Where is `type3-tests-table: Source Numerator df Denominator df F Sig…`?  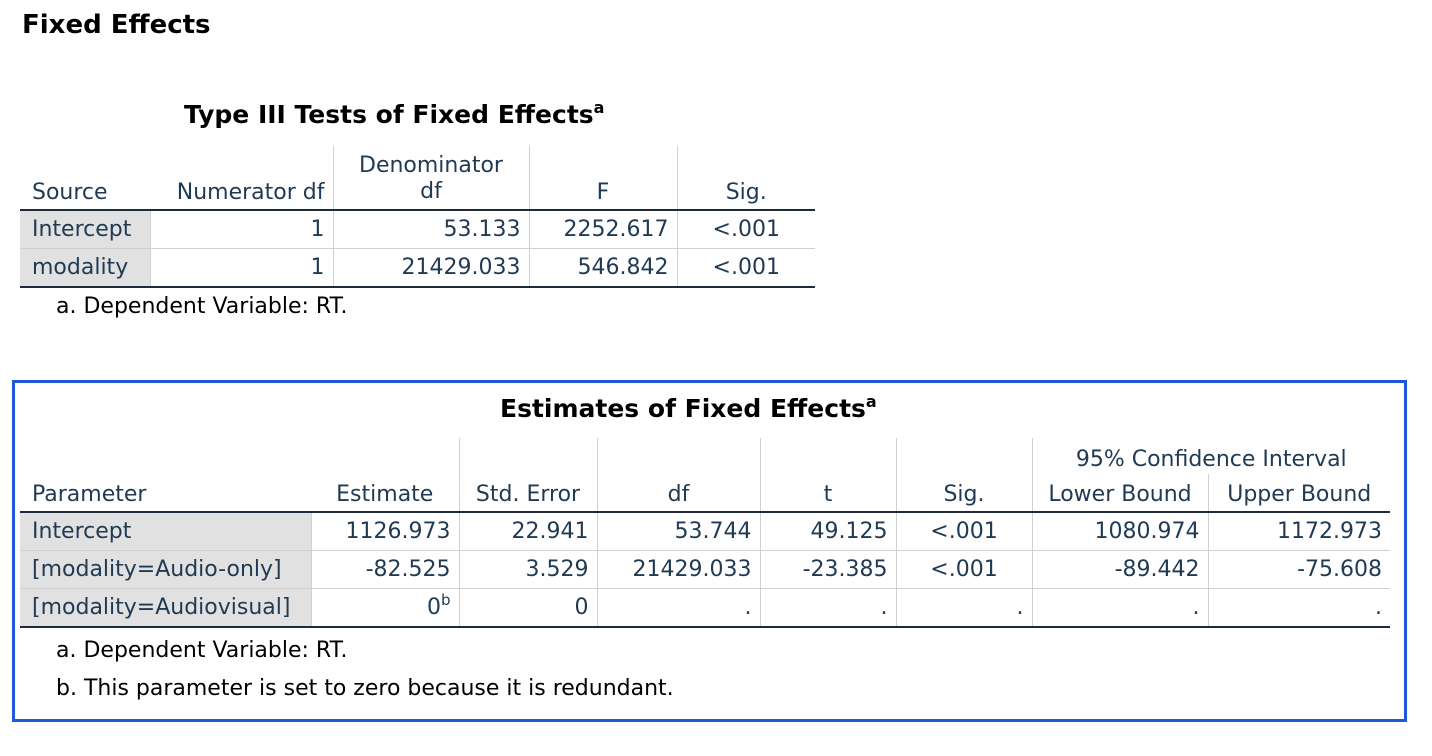
type3-tests-table: Source Numerator df Denominator df F Sig… is located at coordinates (417, 217).